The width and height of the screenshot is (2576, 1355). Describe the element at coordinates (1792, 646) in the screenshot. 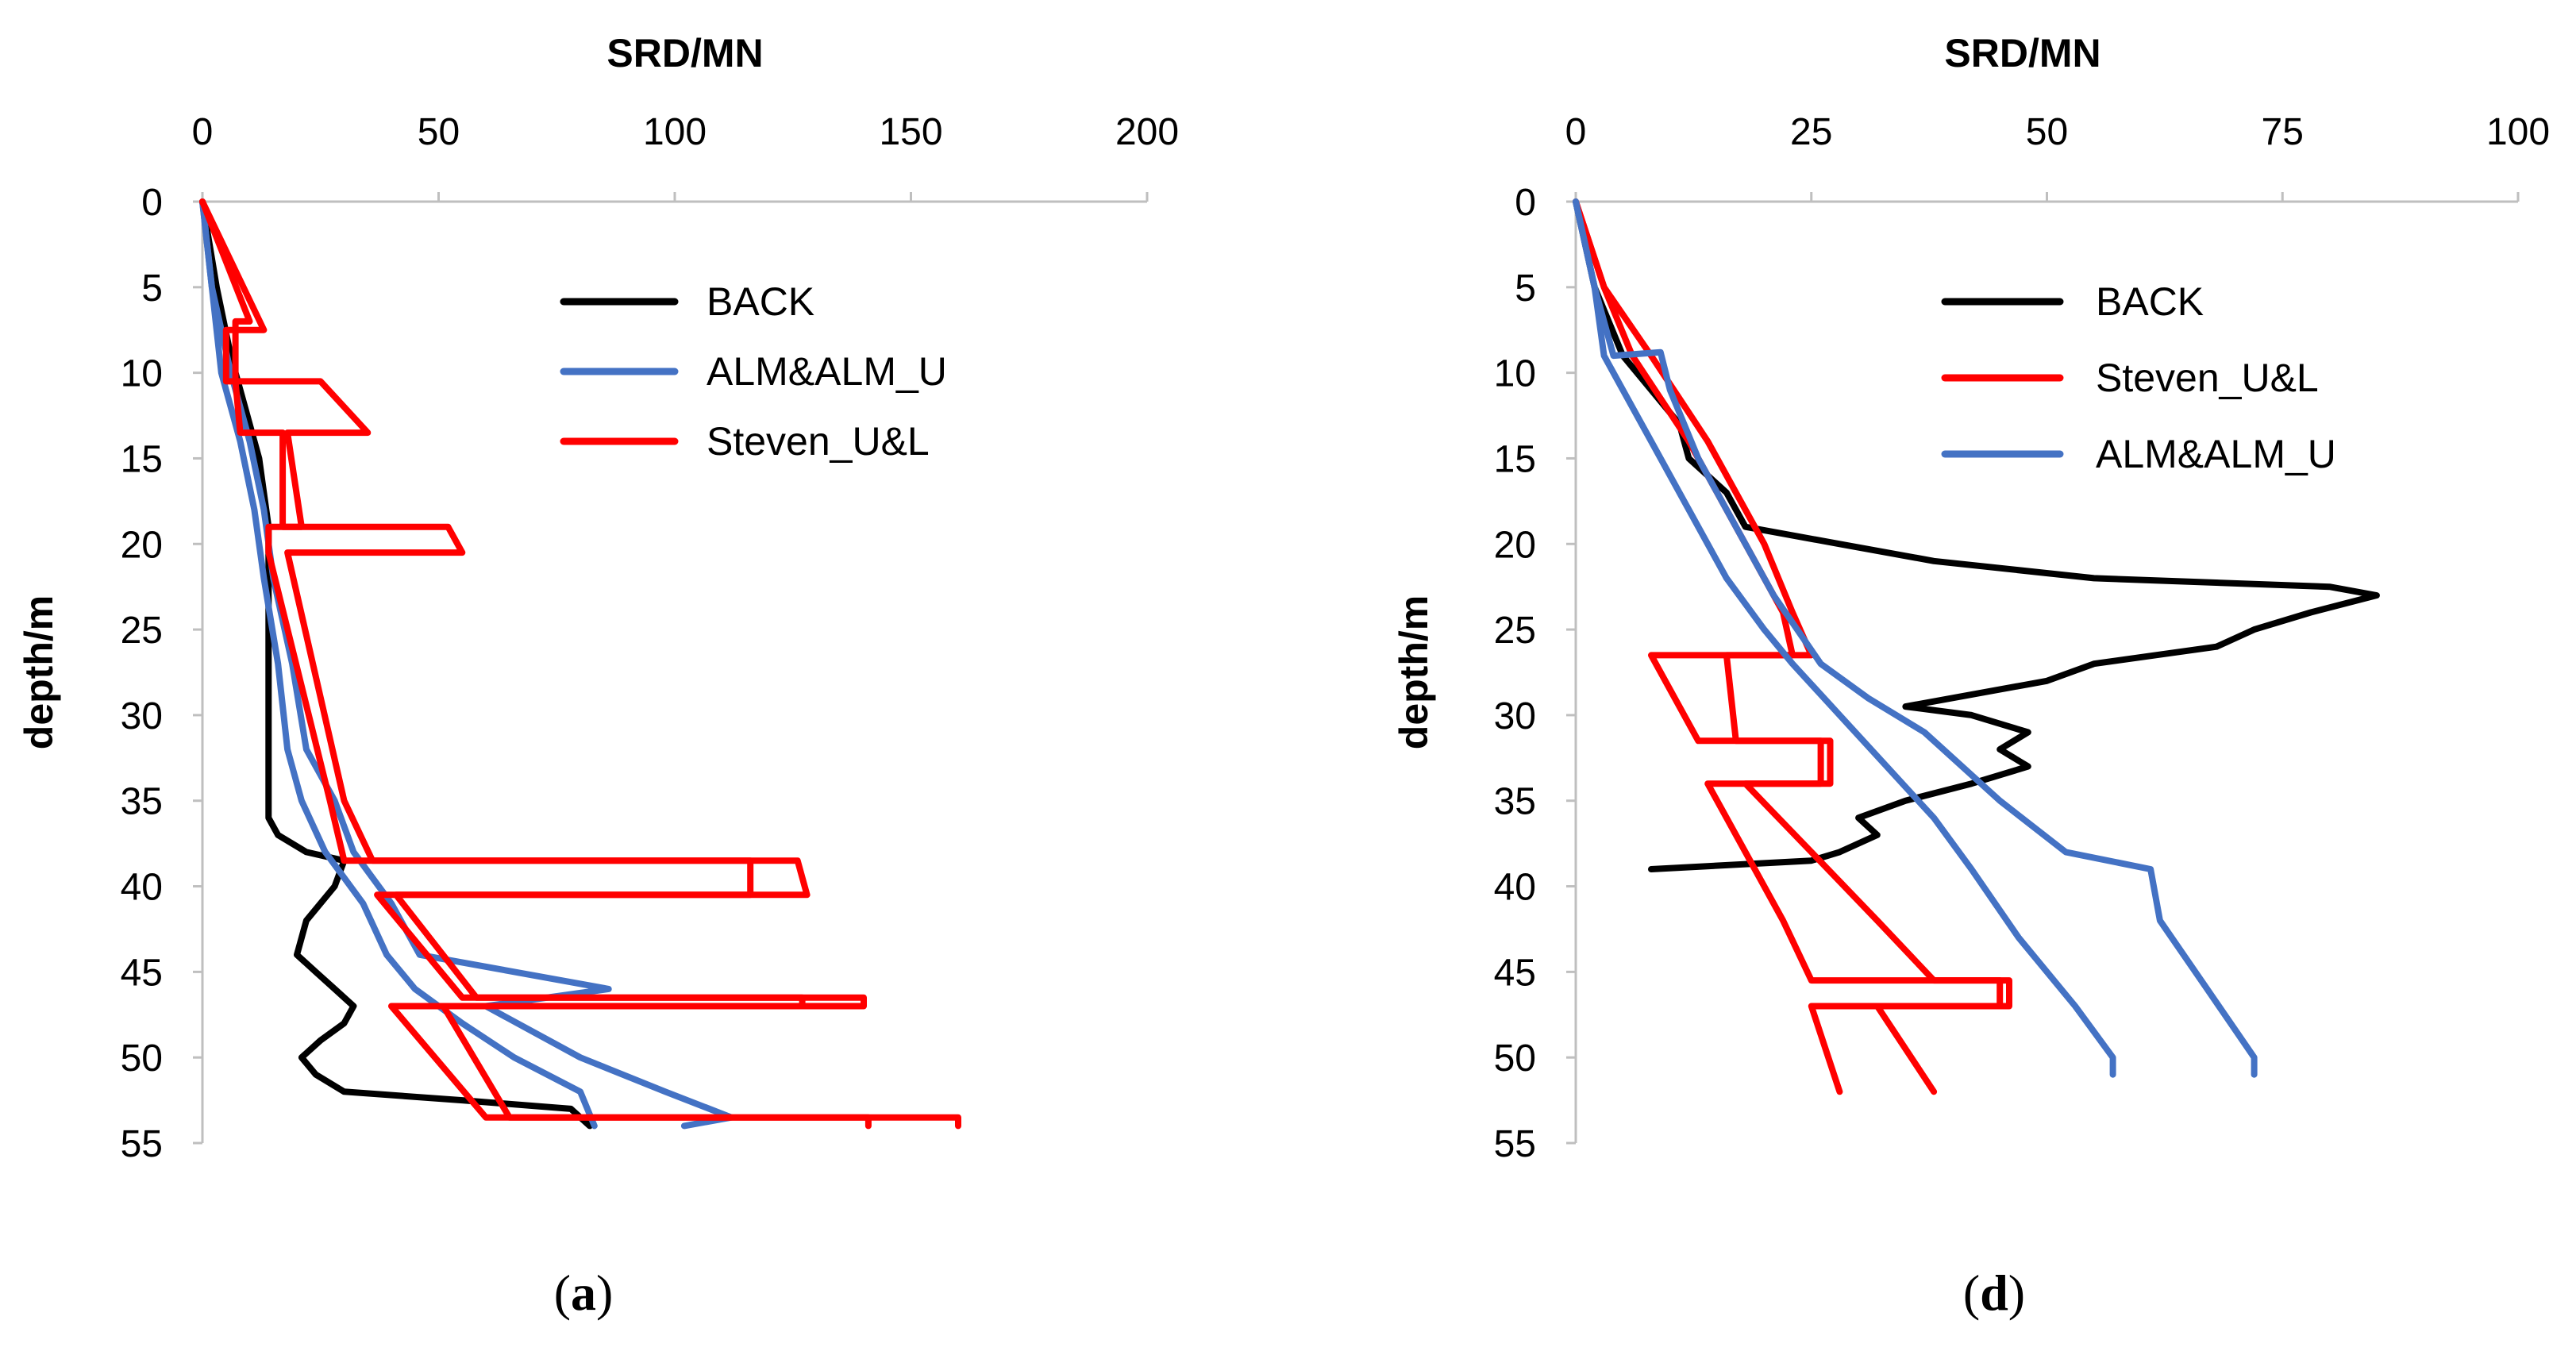

I see `series-line-steven-u-l-upper` at that location.